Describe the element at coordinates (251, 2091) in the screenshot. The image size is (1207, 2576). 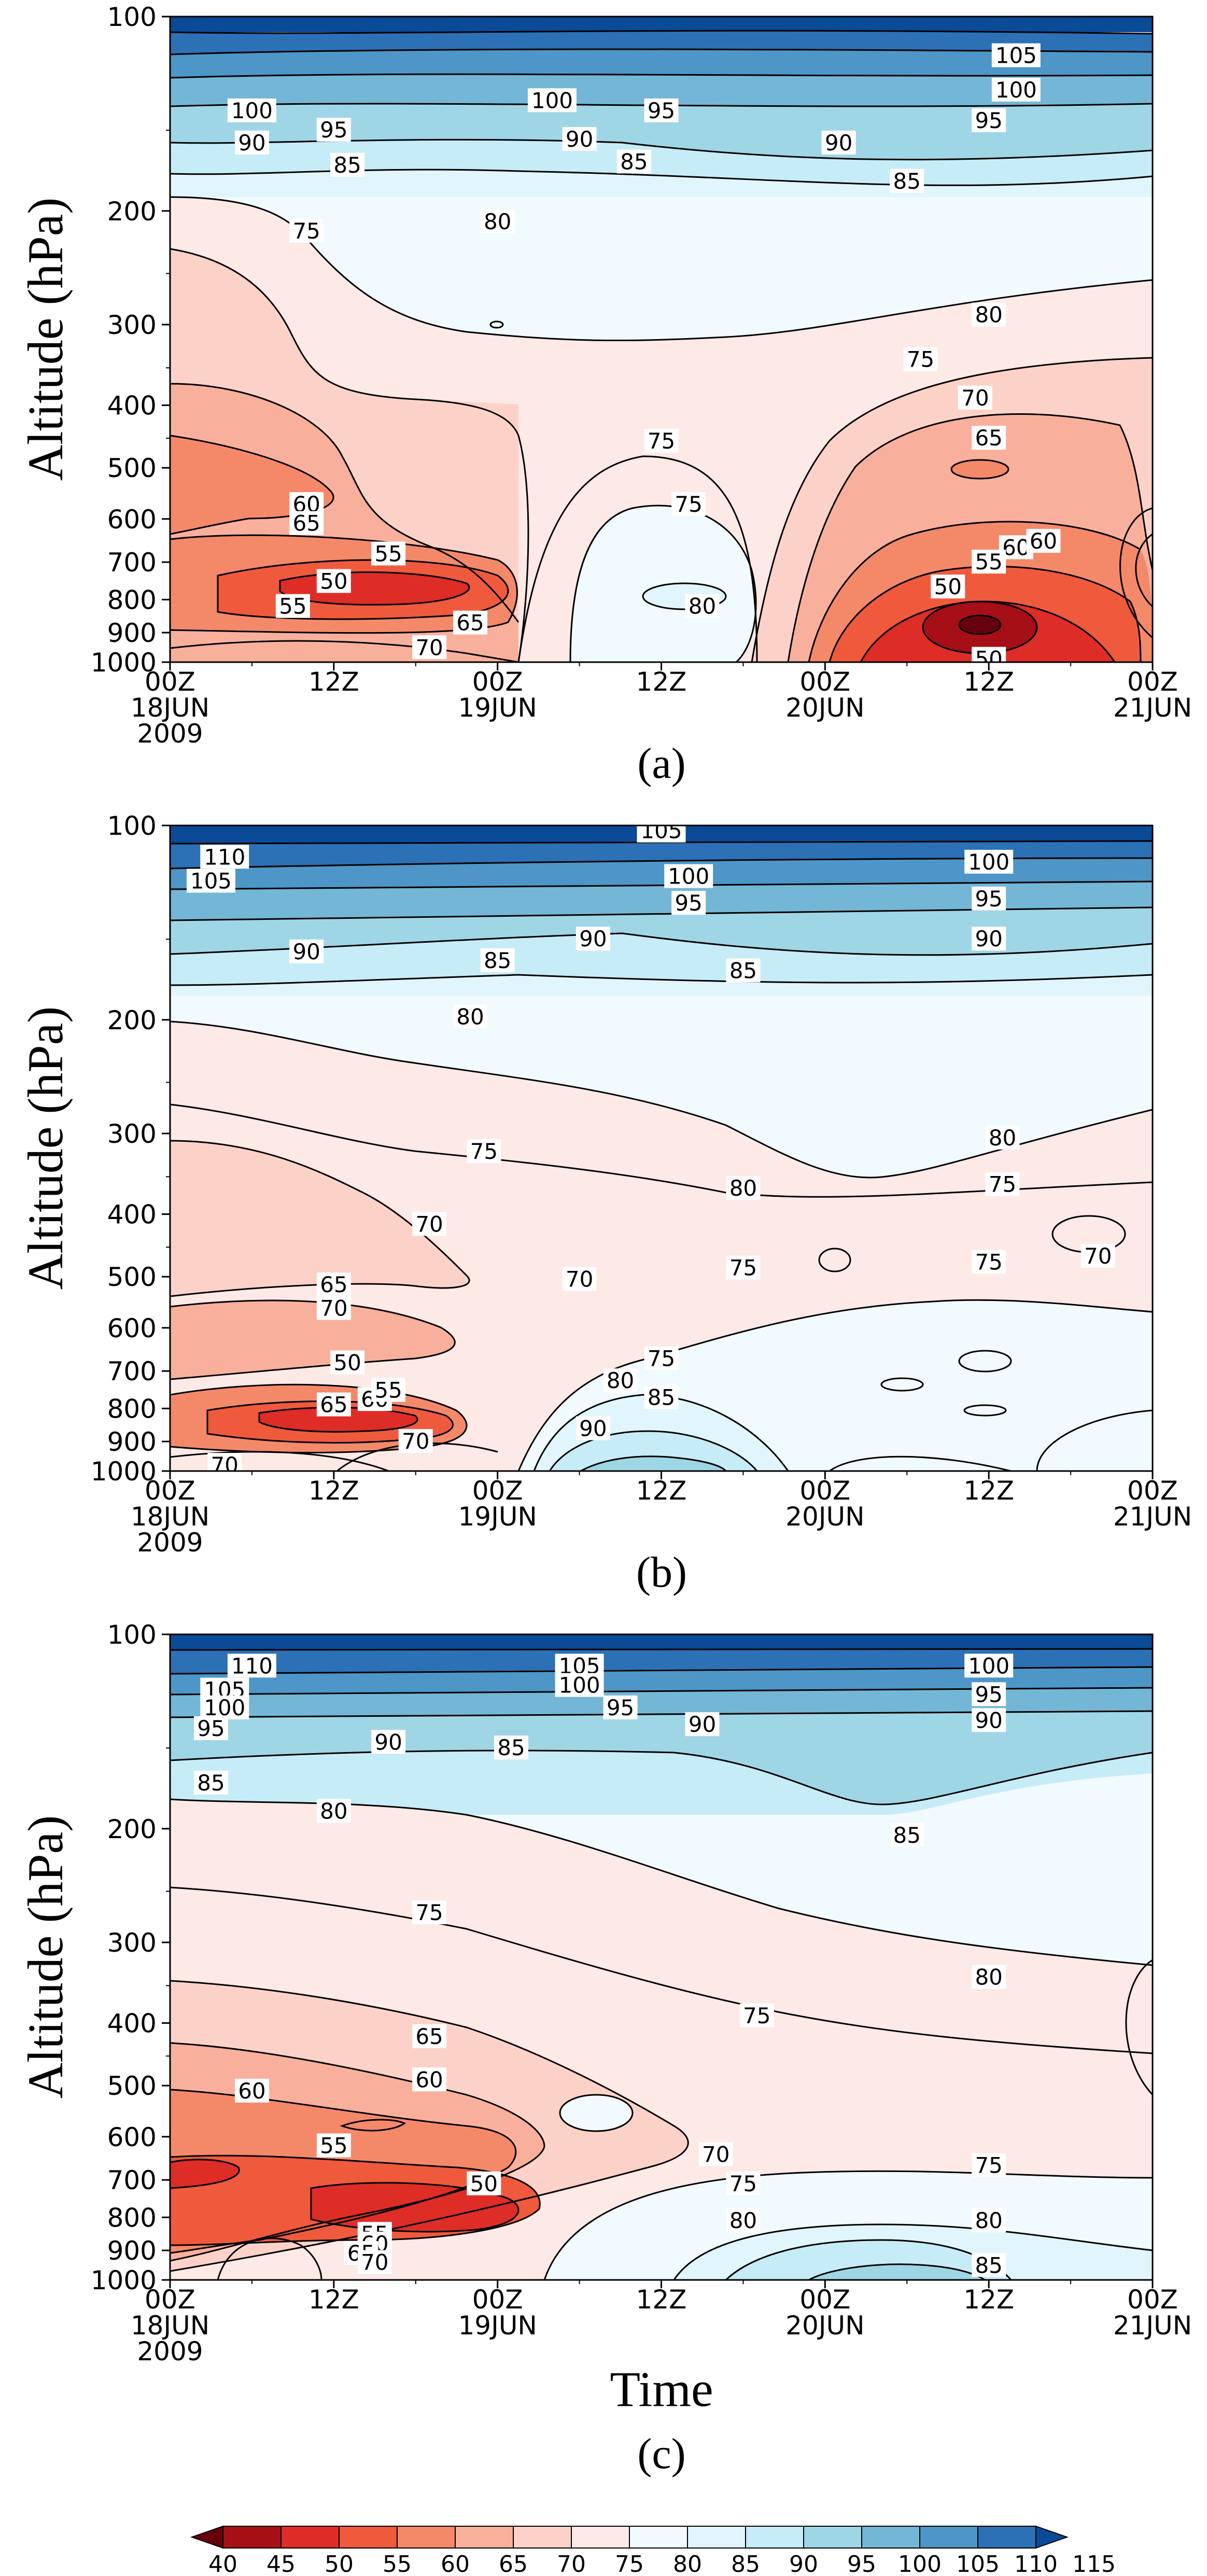
I see `contour-label-text: 60` at that location.